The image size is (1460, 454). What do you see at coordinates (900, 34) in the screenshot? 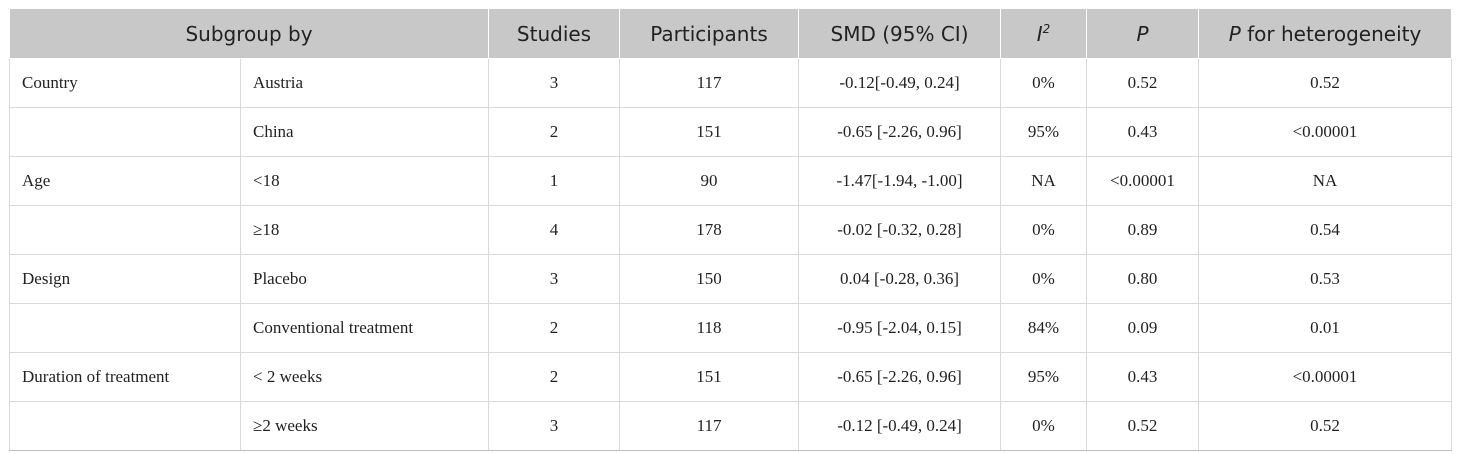
I see `header-smd: SMD (95% CI)` at bounding box center [900, 34].